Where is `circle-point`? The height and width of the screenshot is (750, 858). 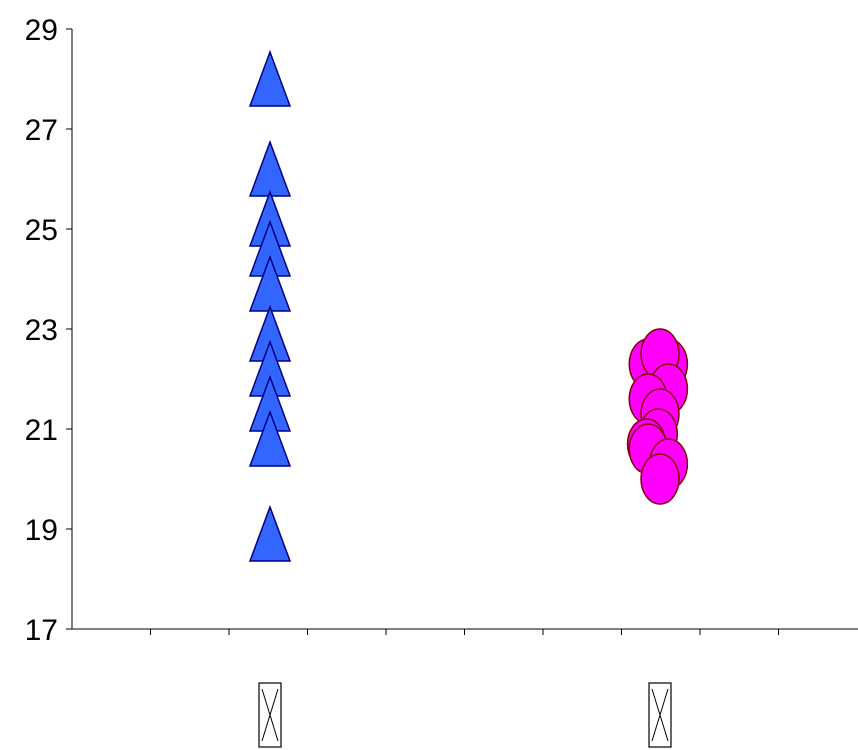 circle-point is located at coordinates (660, 479).